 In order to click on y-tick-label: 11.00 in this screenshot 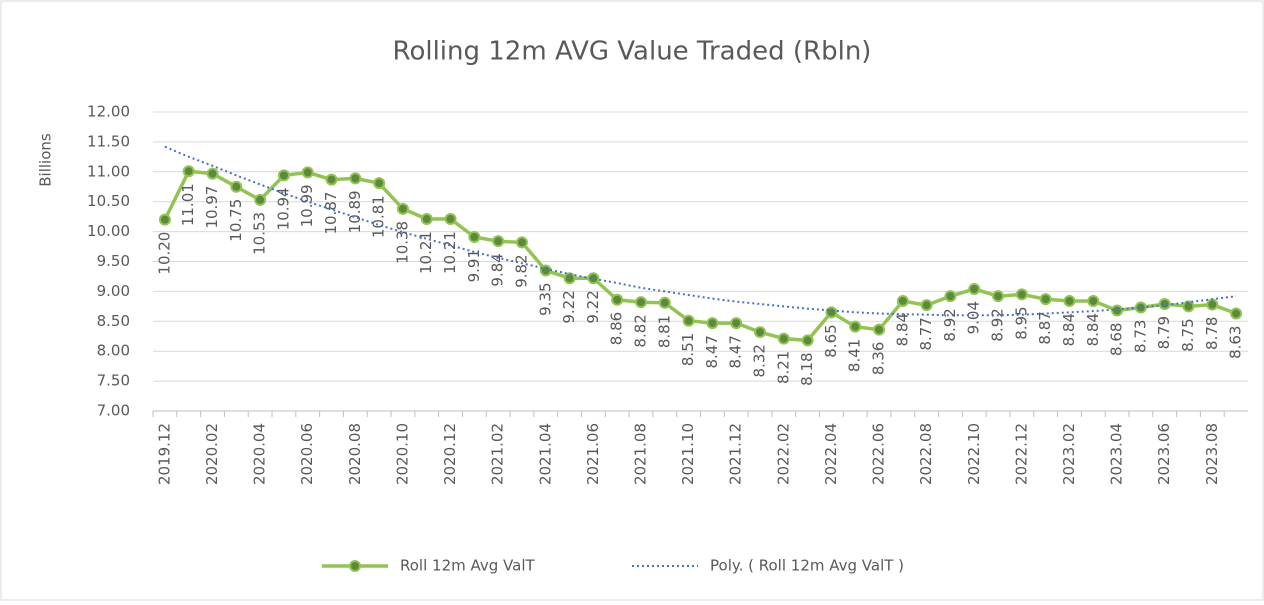, I will do `click(108, 171)`.